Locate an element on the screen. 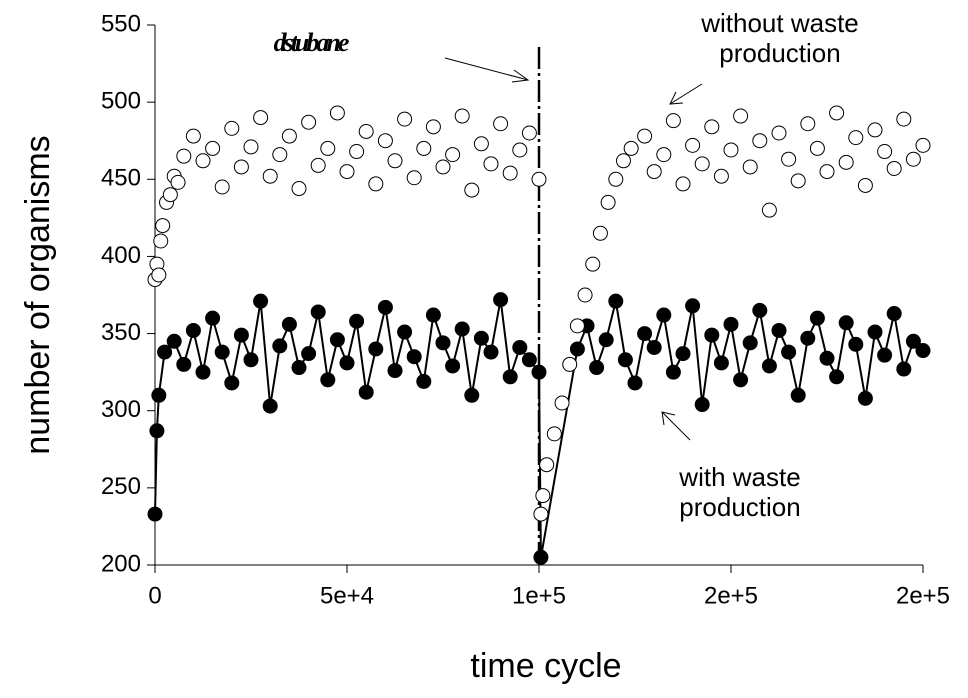  x-tick-label: 5e+4 is located at coordinates (347, 595).